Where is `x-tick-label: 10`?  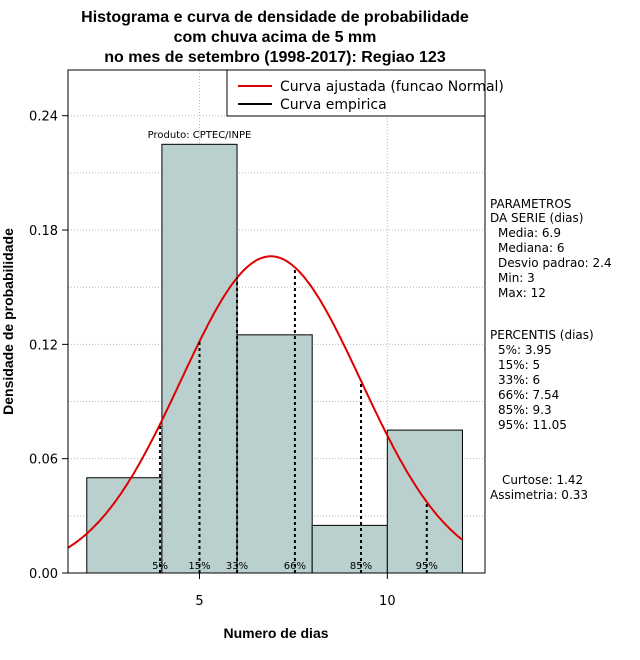
x-tick-label: 10 is located at coordinates (387, 601).